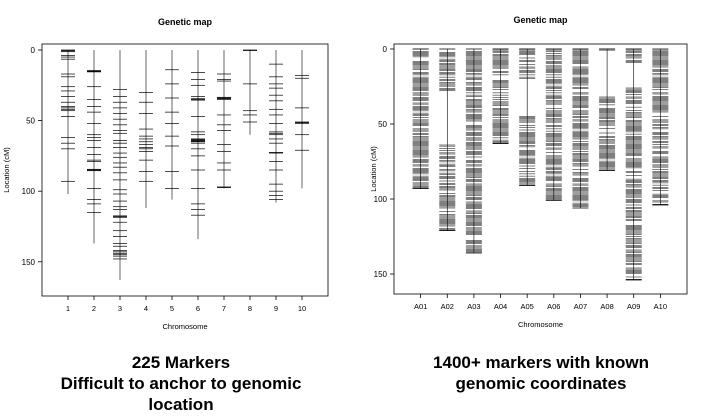 This screenshot has height=419, width=708. What do you see at coordinates (541, 383) in the screenshot?
I see `right-caption-line-2: genomic coordinates` at bounding box center [541, 383].